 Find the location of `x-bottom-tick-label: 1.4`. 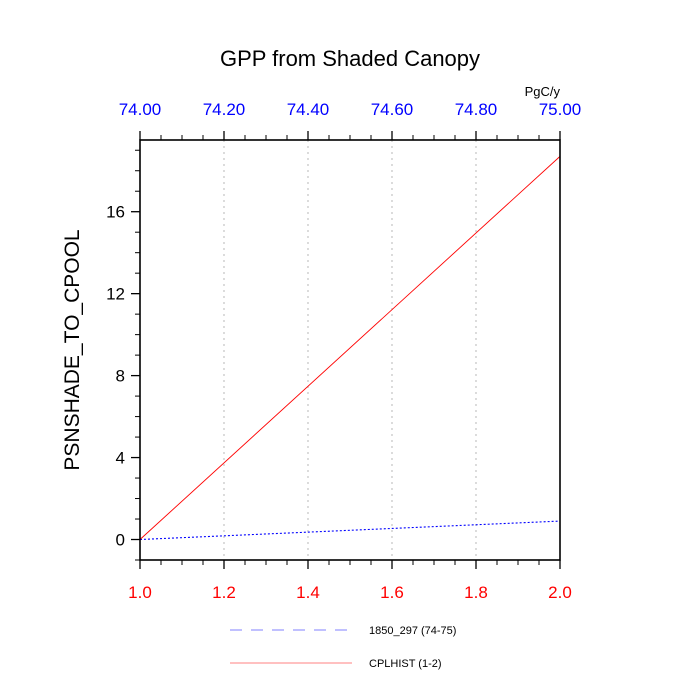

x-bottom-tick-label: 1.4 is located at coordinates (308, 592).